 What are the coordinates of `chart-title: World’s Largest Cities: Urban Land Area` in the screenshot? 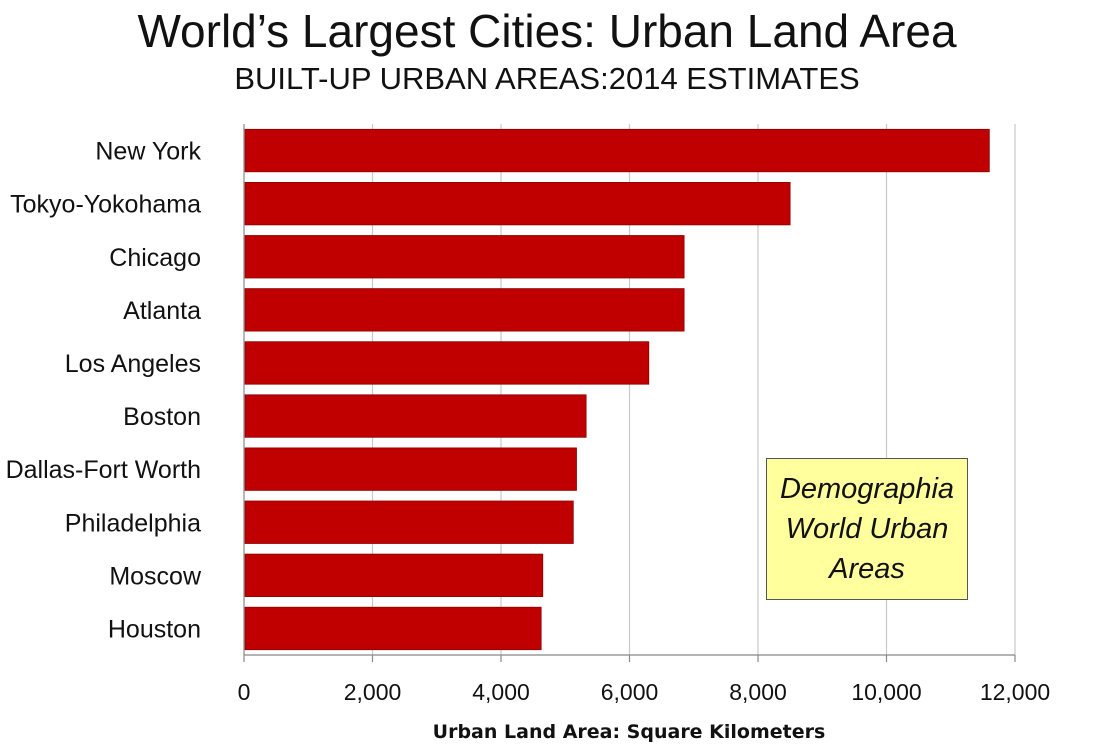 It's located at (547, 31).